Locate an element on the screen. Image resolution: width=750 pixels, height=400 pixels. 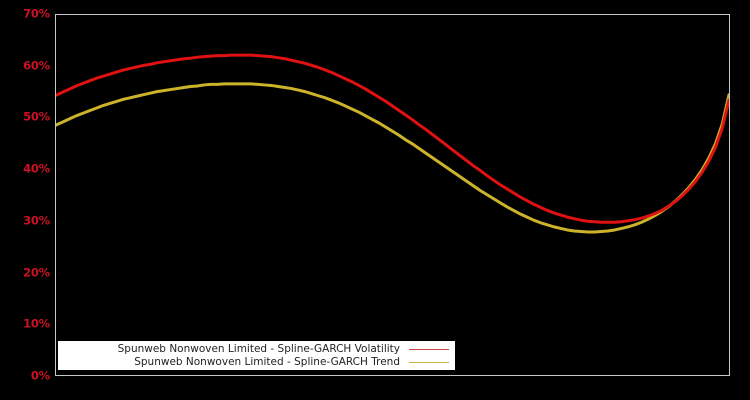
y-axis-tick-label: 50% is located at coordinates (36, 116).